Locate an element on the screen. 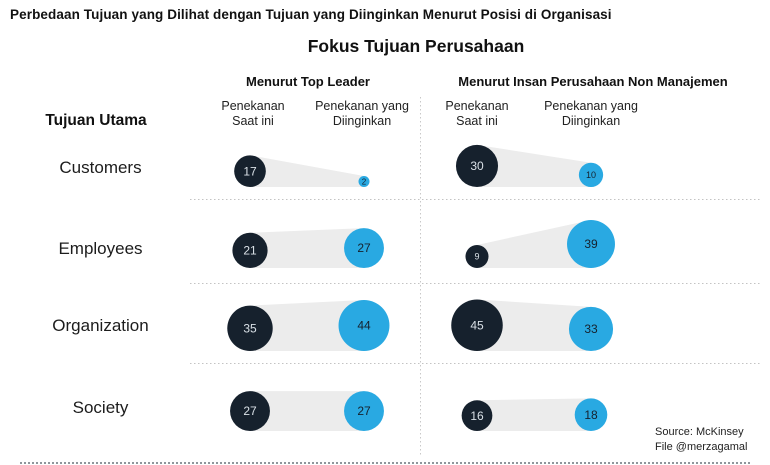  row-axis-title: Tujuan Utama is located at coordinates (96, 120).